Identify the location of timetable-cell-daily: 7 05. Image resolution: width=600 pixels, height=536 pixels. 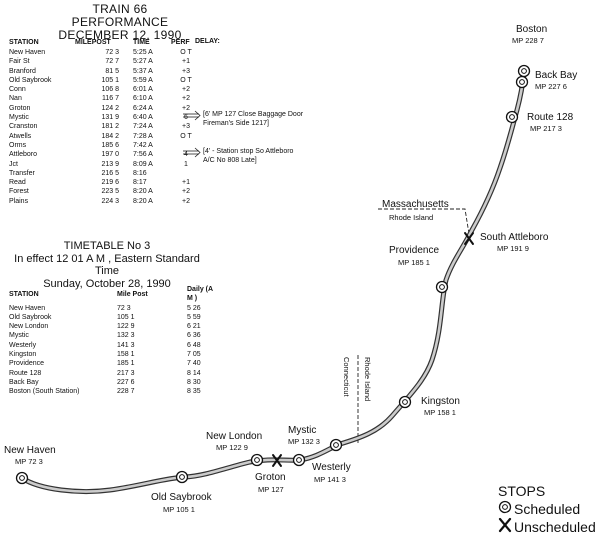
(194, 355).